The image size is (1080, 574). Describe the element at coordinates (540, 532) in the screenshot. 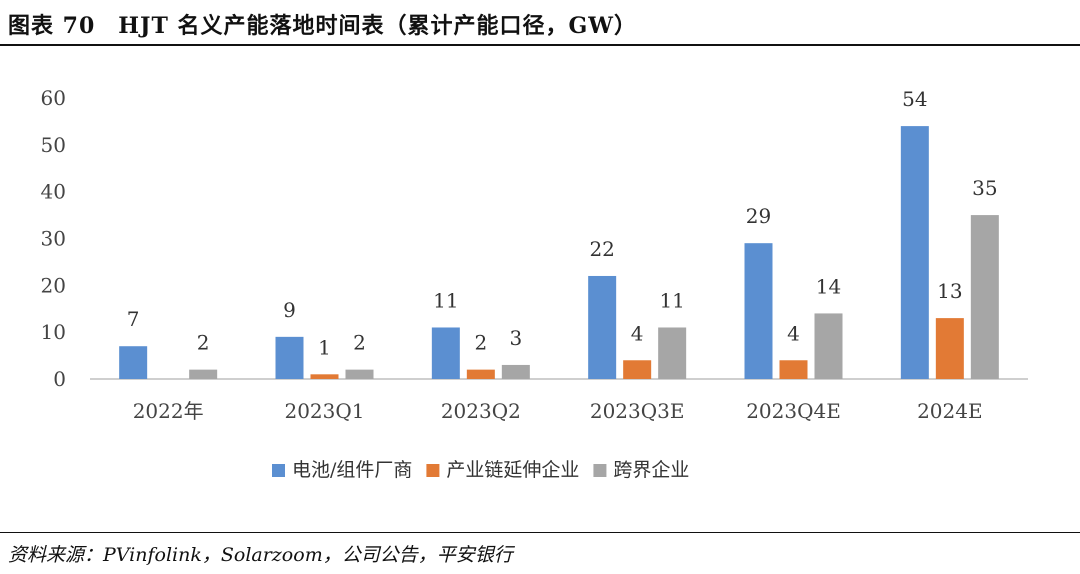

I see `source-rule` at that location.